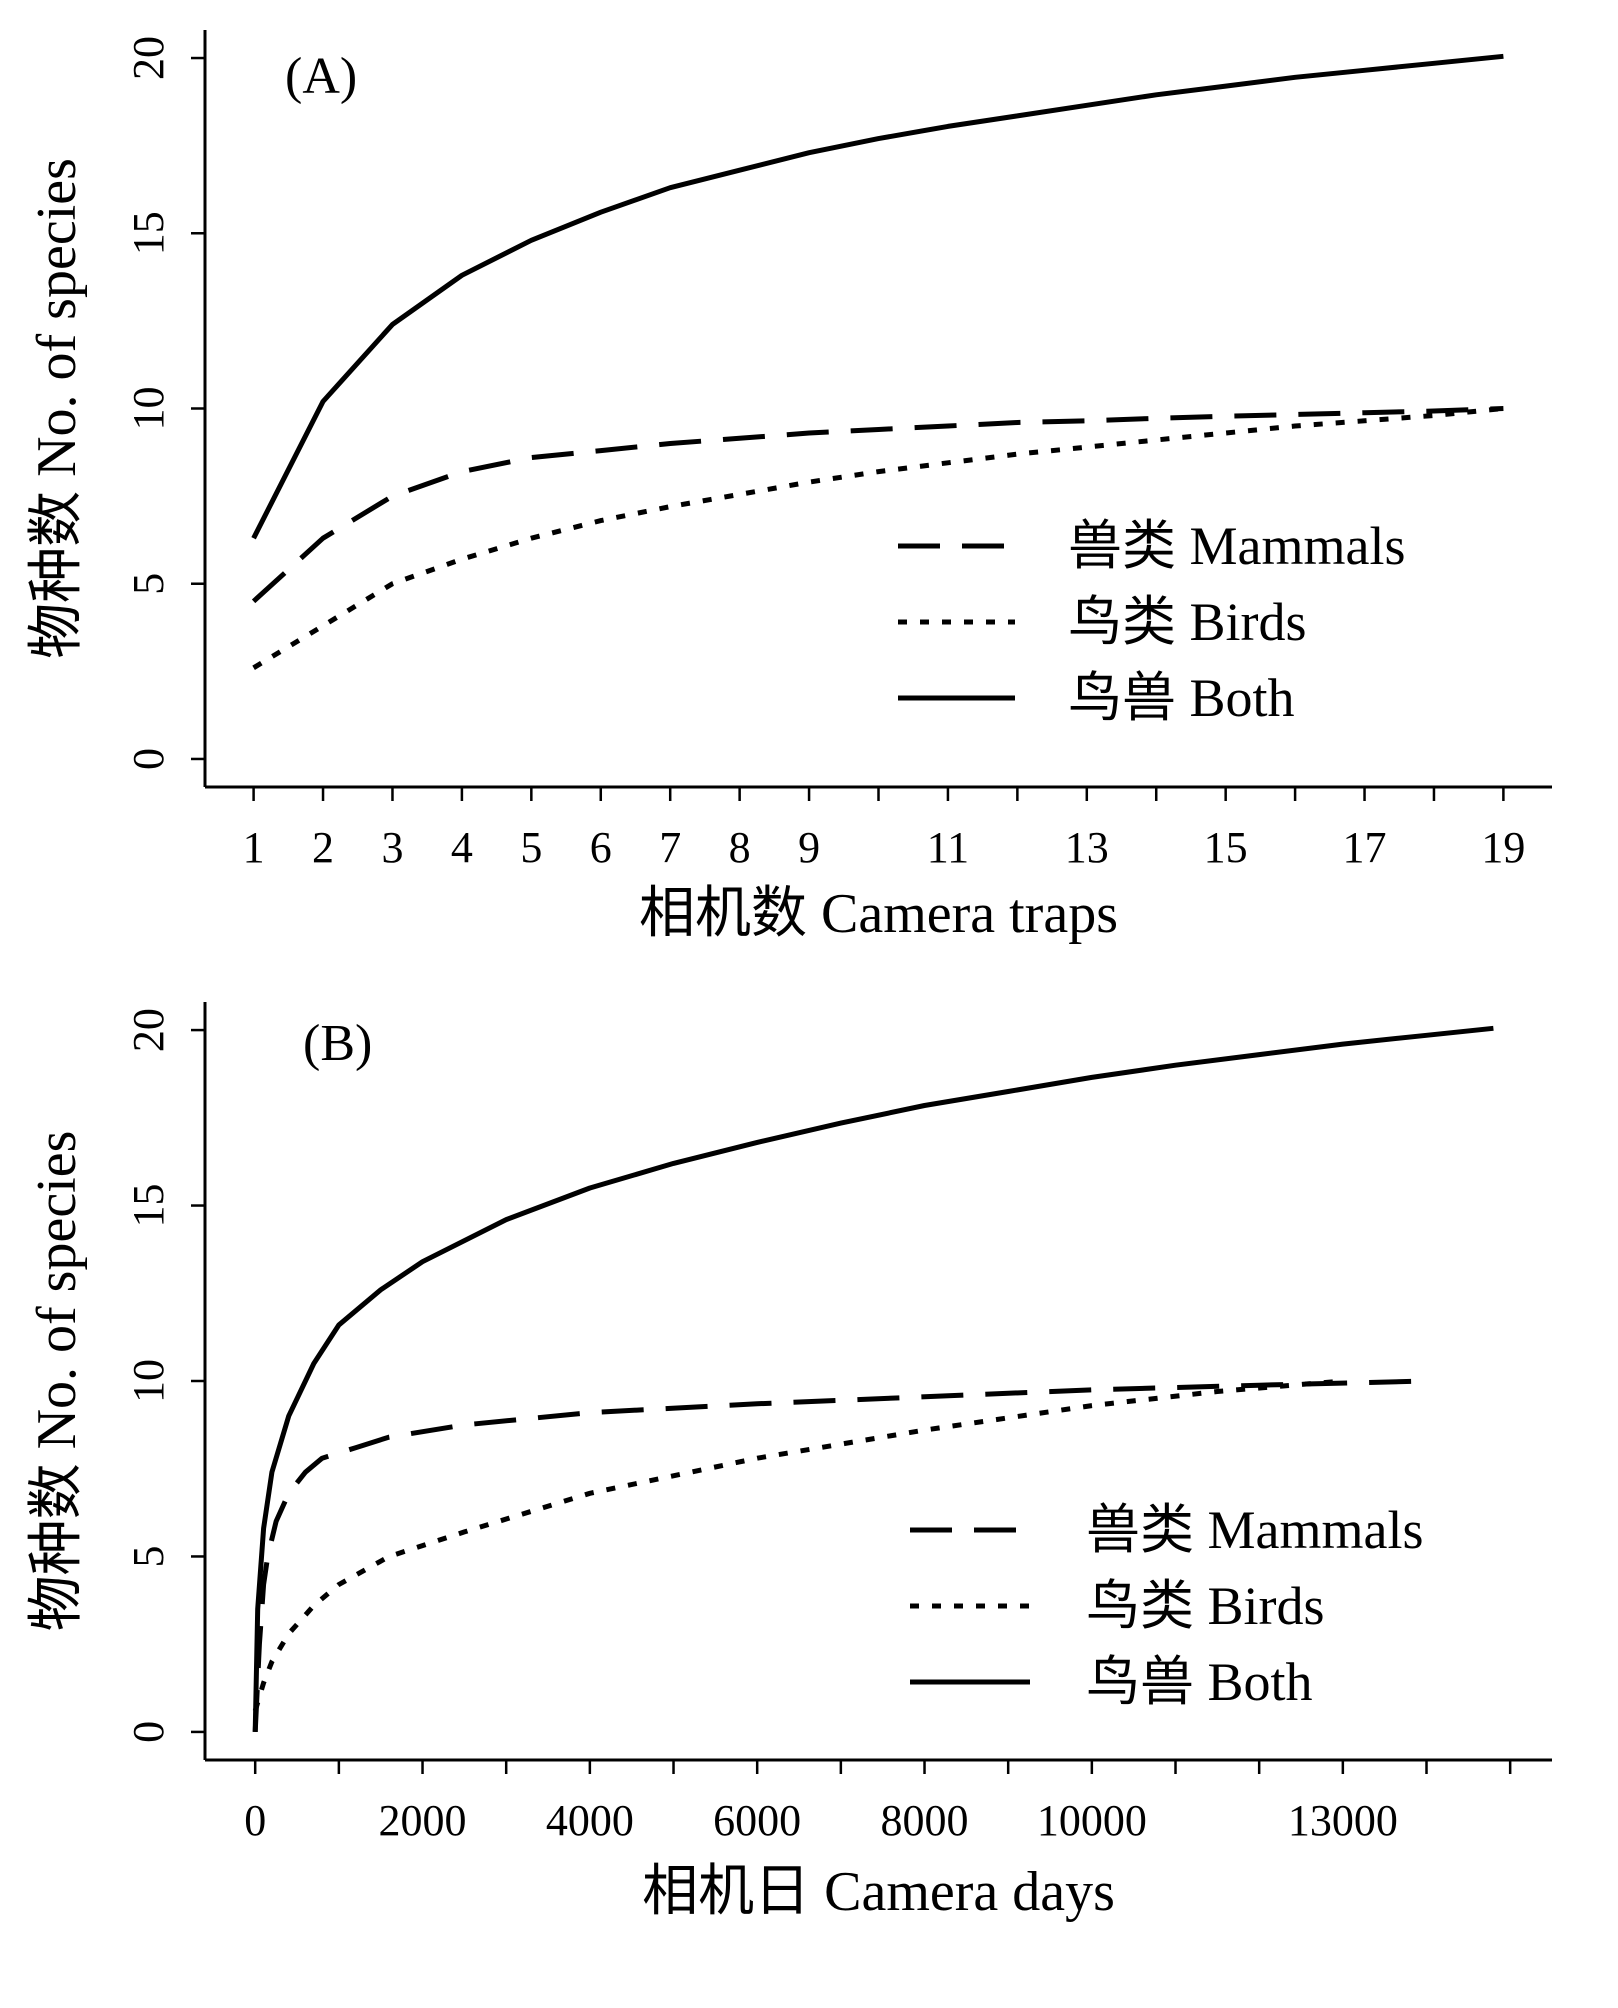 The height and width of the screenshot is (2008, 1618). Describe the element at coordinates (670, 847) in the screenshot. I see `x-tick-label: 7` at that location.